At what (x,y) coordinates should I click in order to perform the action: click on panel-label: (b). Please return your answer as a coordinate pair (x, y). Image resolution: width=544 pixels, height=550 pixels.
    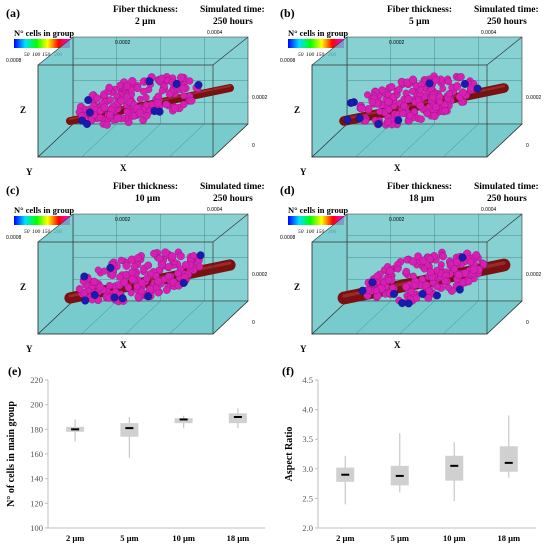
    Looking at the image, I should click on (287, 13).